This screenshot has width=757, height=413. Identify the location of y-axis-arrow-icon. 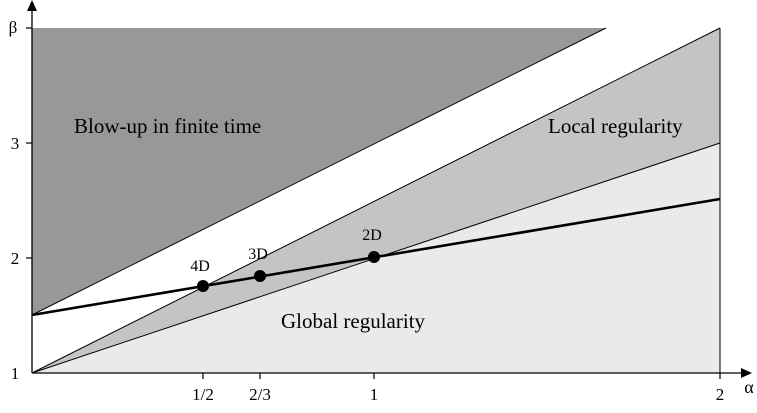
(32, 5).